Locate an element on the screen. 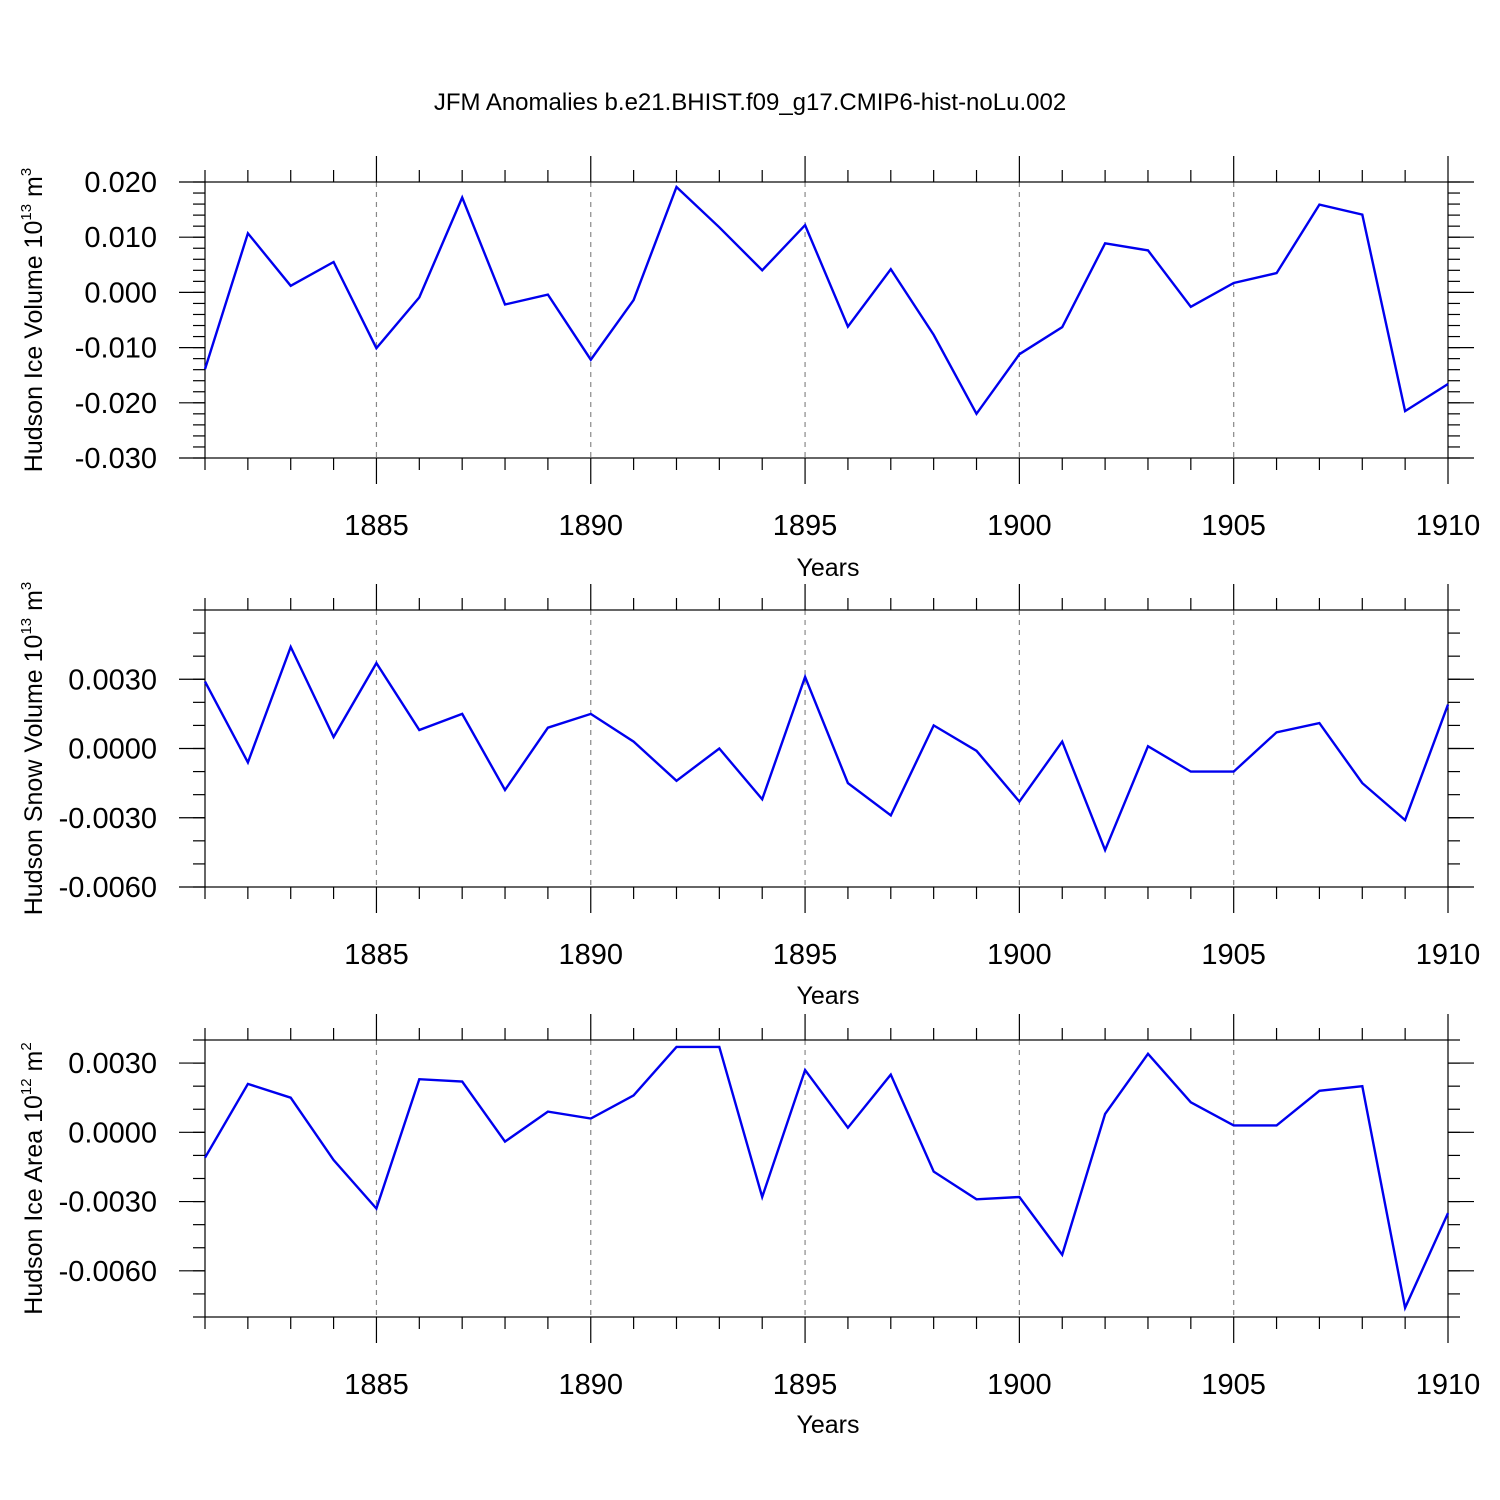  y-tick-label: -0.010 is located at coordinates (116, 349).